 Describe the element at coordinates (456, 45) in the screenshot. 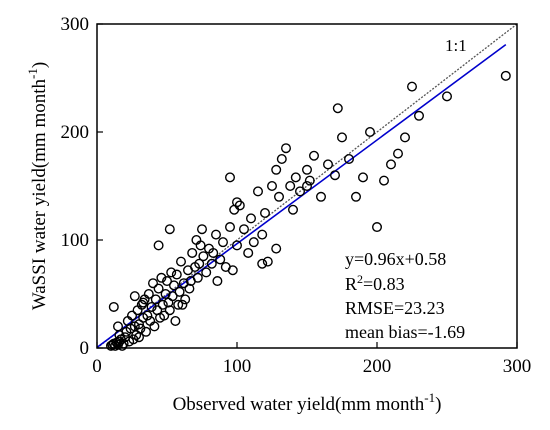

I see `one-to-one-label: 1:1` at that location.